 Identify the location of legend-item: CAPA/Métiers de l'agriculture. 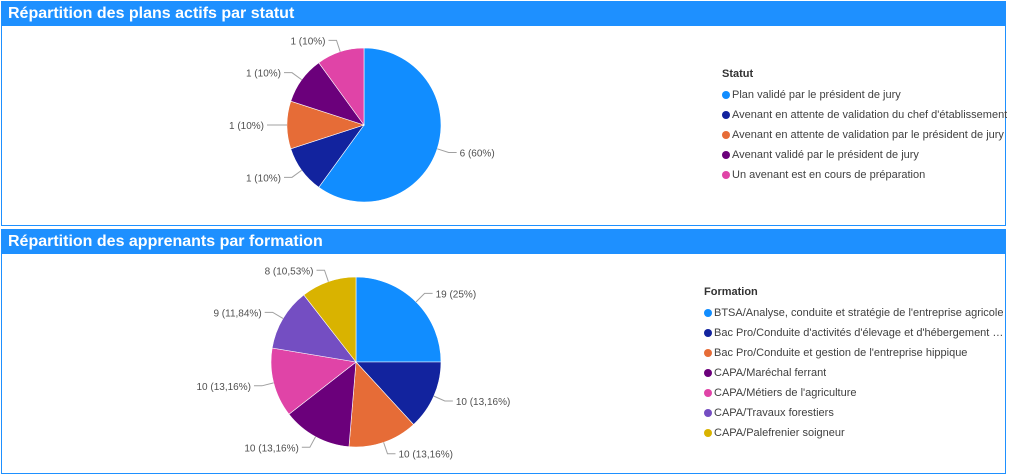
(854, 393).